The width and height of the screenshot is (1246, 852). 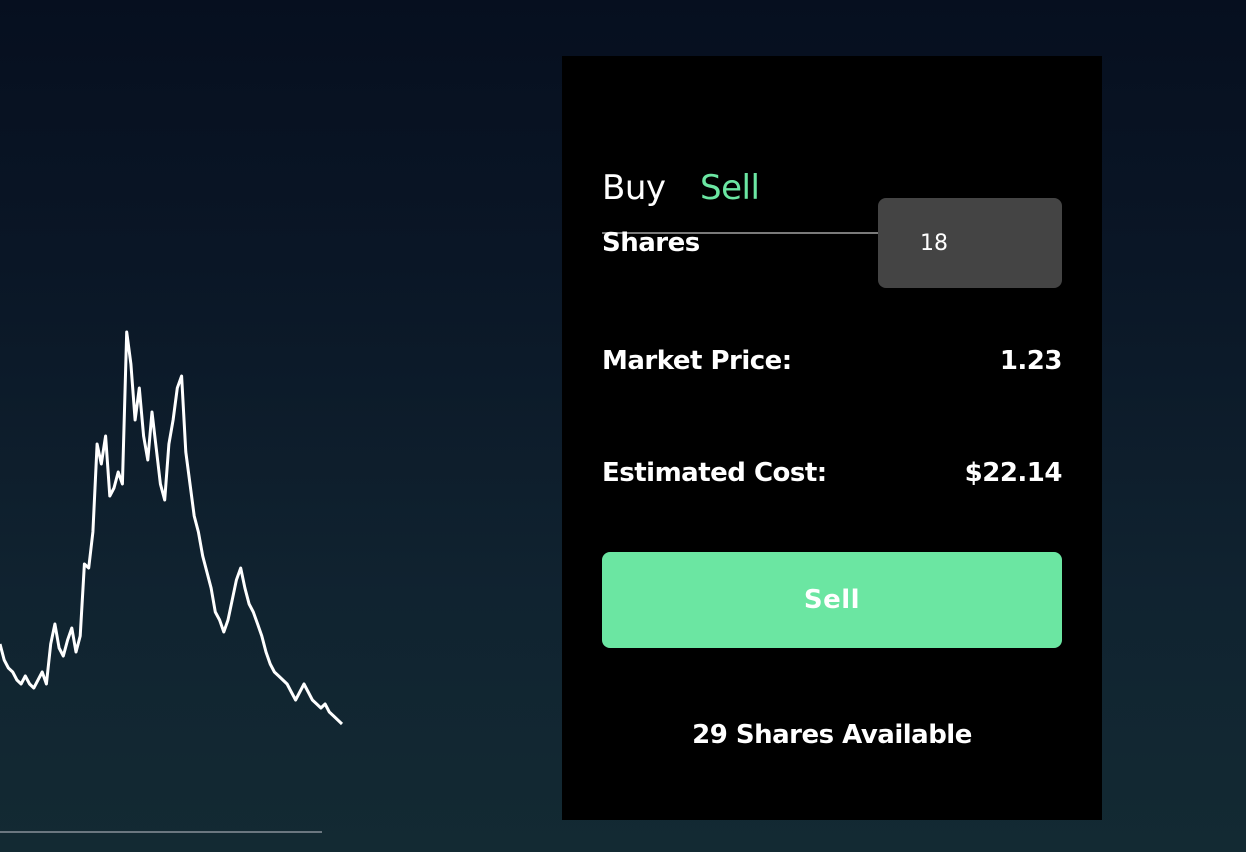 I want to click on shares-row: Shares, so click(x=832, y=243).